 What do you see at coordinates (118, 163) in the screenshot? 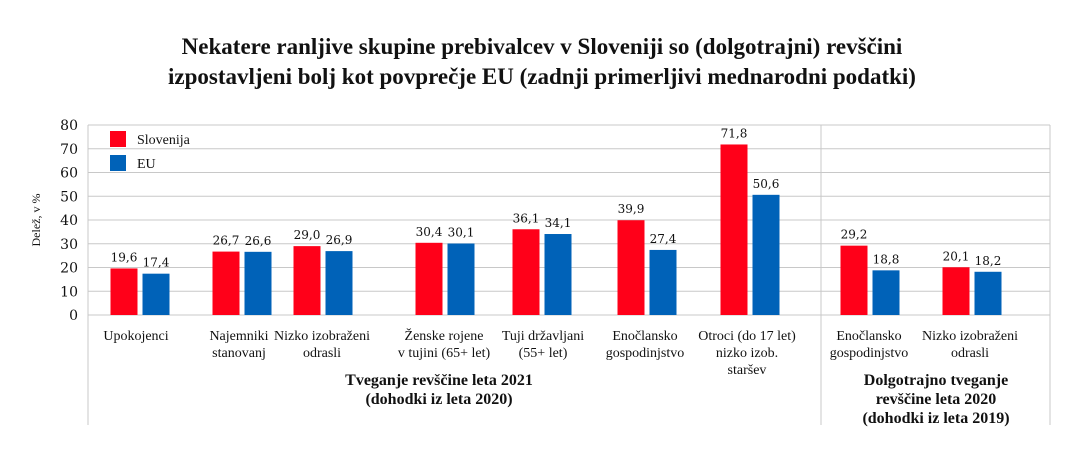
I see `legend-swatch-eu` at bounding box center [118, 163].